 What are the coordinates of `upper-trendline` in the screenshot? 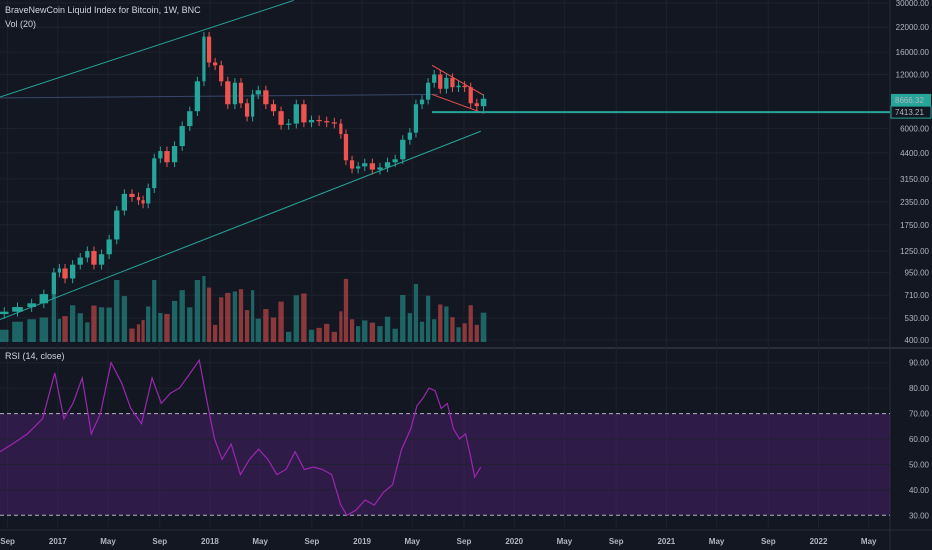 It's located at (147, 49).